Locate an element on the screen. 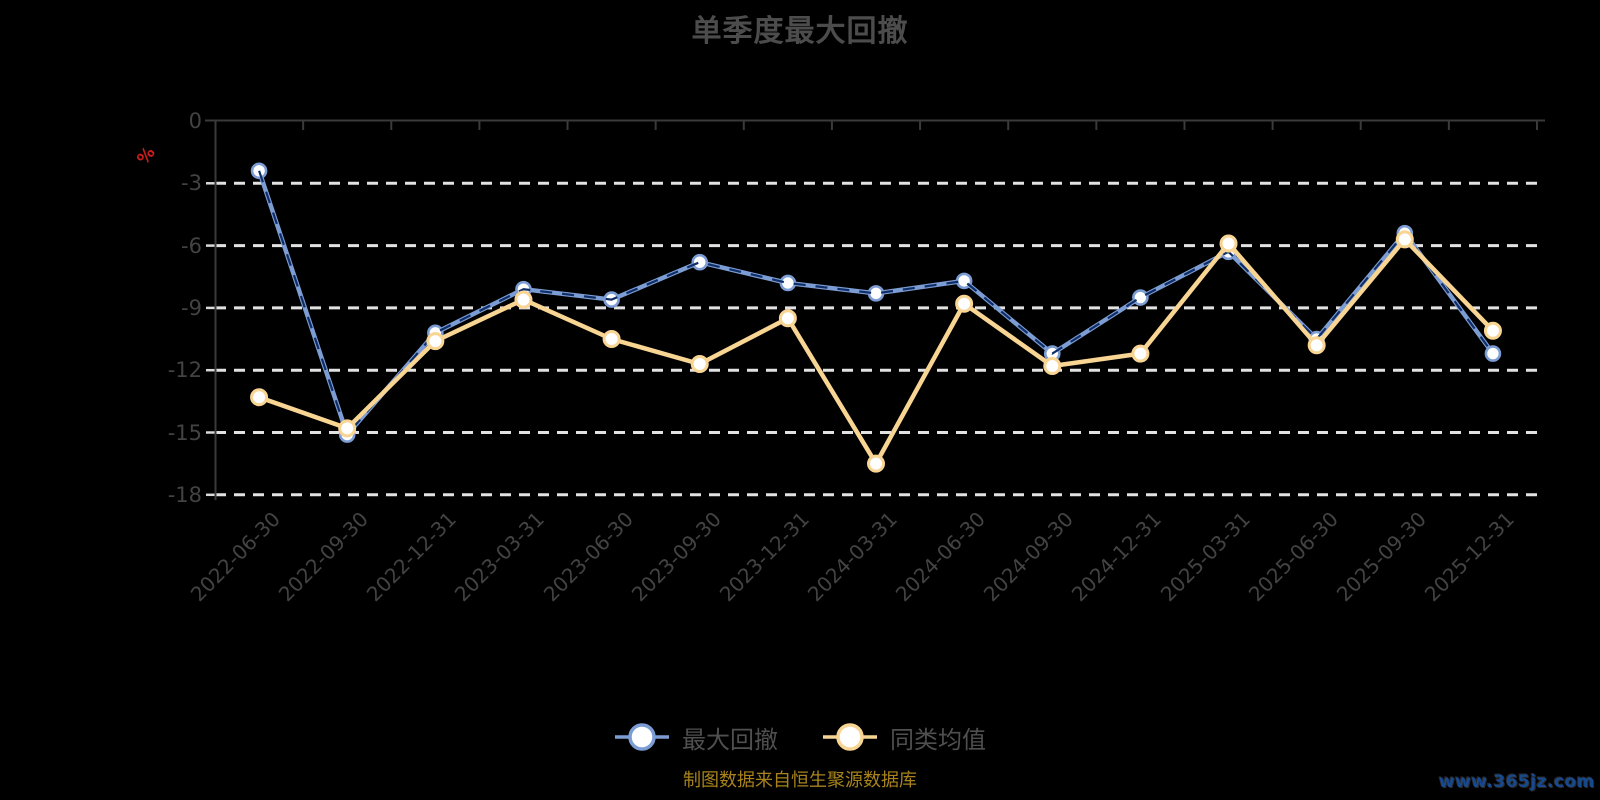 This screenshot has height=800, width=1600. max-drawdown-legend-marker-icon is located at coordinates (642, 737).